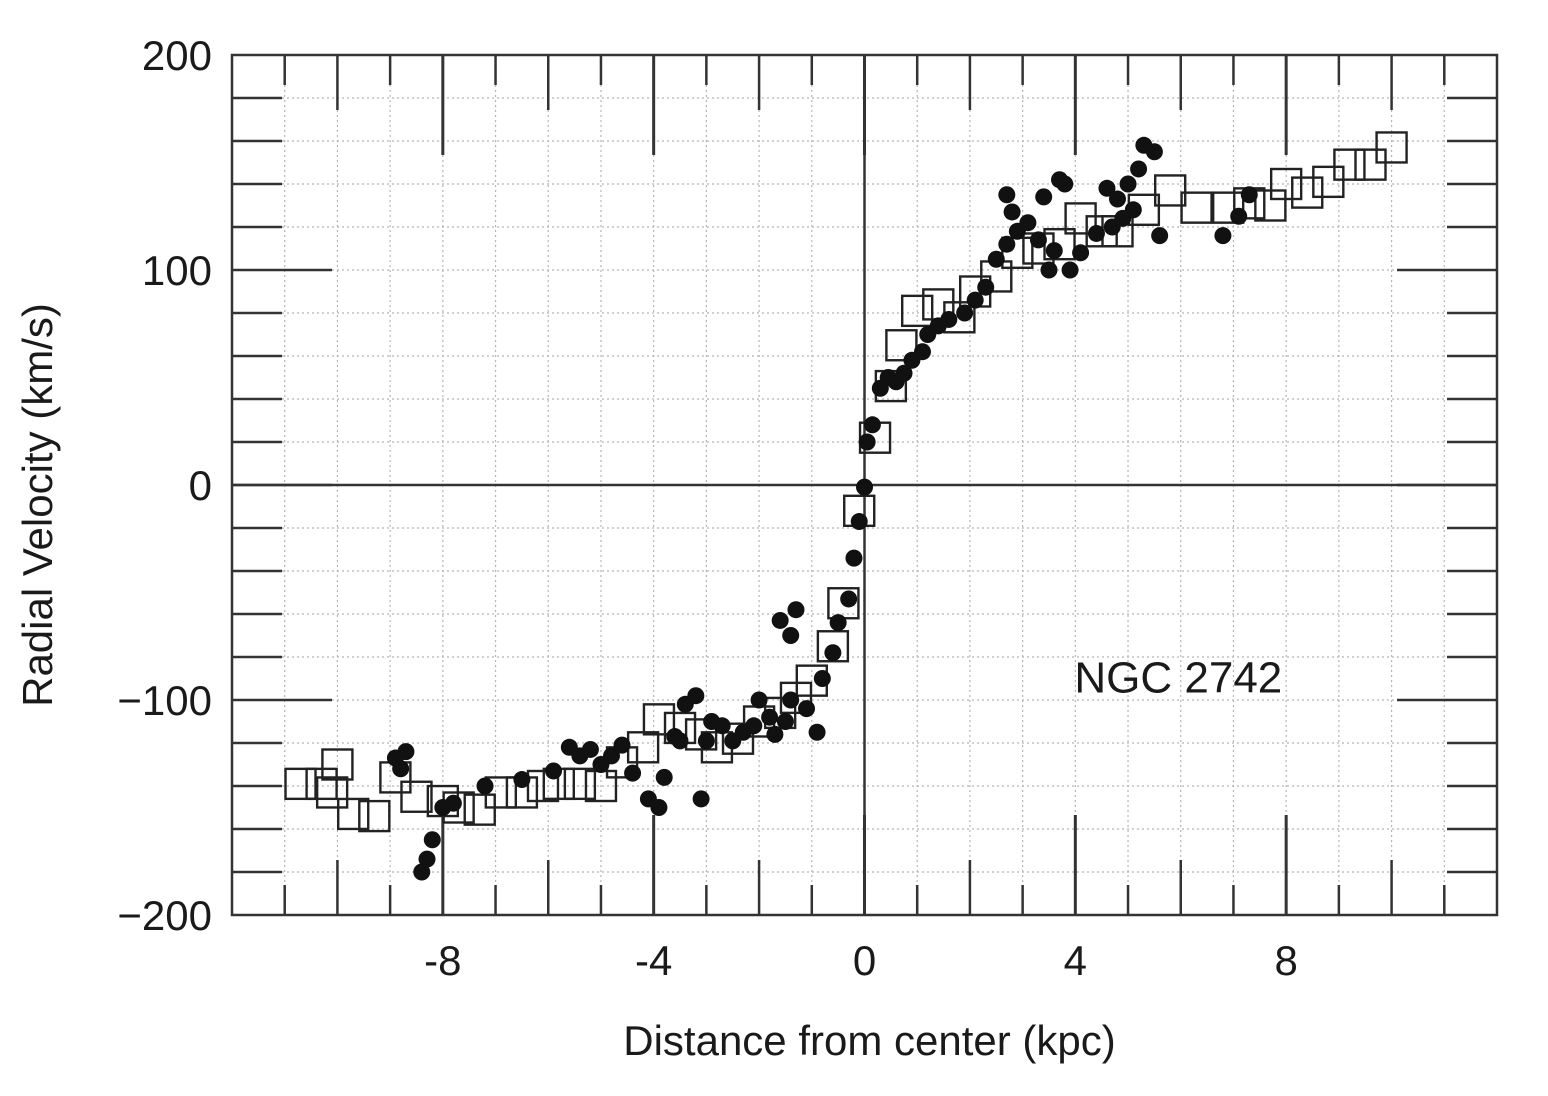  What do you see at coordinates (200, 485) in the screenshot?
I see `y-tick-label: 0` at bounding box center [200, 485].